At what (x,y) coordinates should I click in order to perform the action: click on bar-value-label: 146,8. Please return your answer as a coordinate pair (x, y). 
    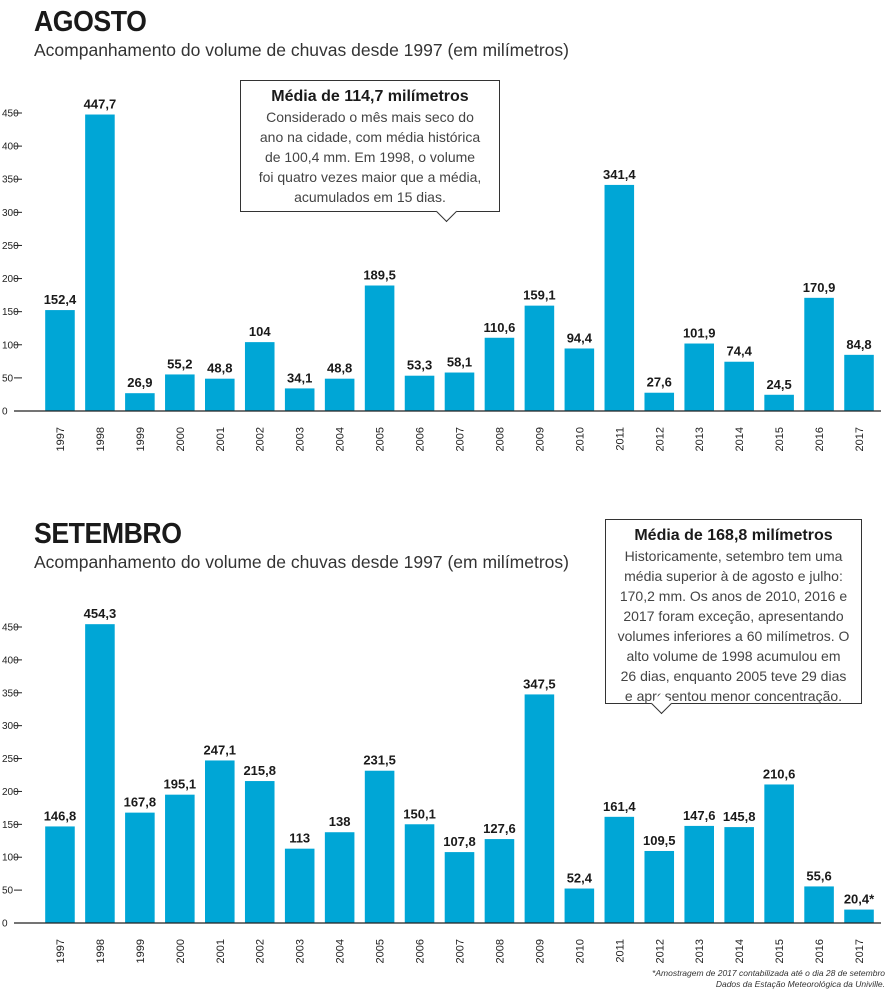
    Looking at the image, I should click on (60, 815).